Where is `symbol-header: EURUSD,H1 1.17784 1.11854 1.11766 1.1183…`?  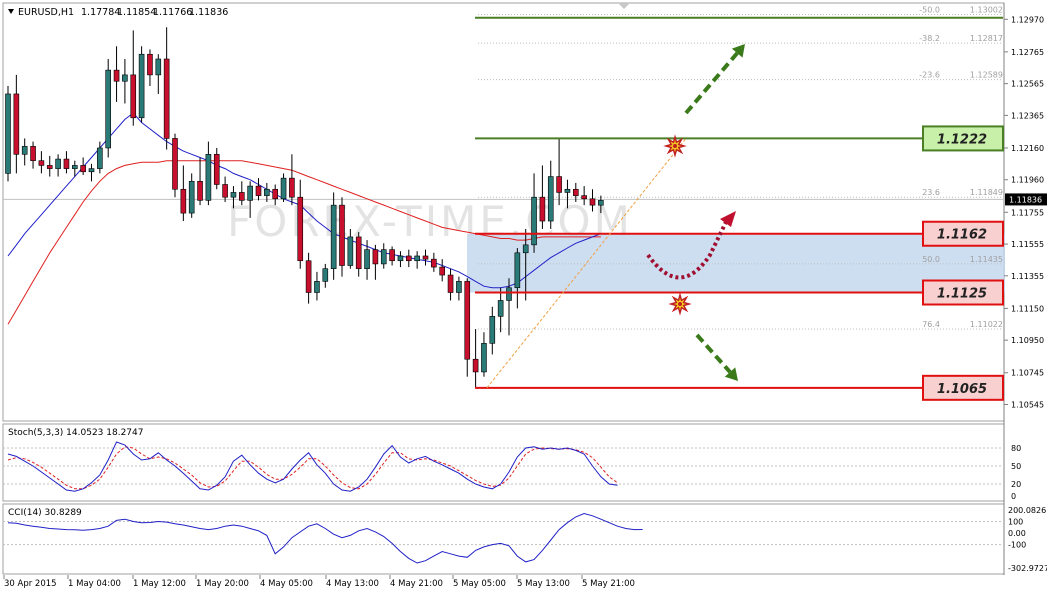
symbol-header: EURUSD,H1 1.17784 1.11854 1.11766 1.1183… is located at coordinates (118, 12).